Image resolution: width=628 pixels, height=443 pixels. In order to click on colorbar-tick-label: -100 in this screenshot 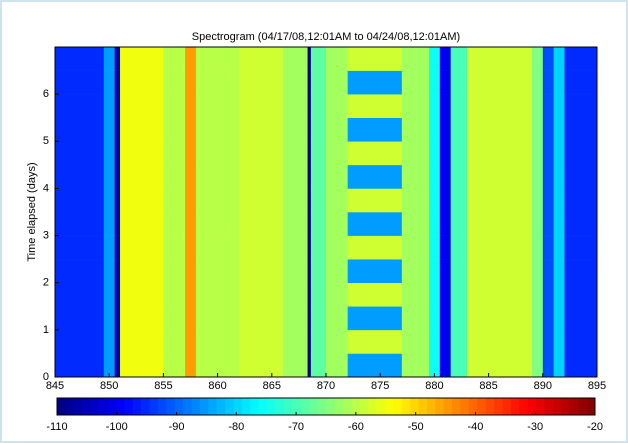, I will do `click(117, 427)`.